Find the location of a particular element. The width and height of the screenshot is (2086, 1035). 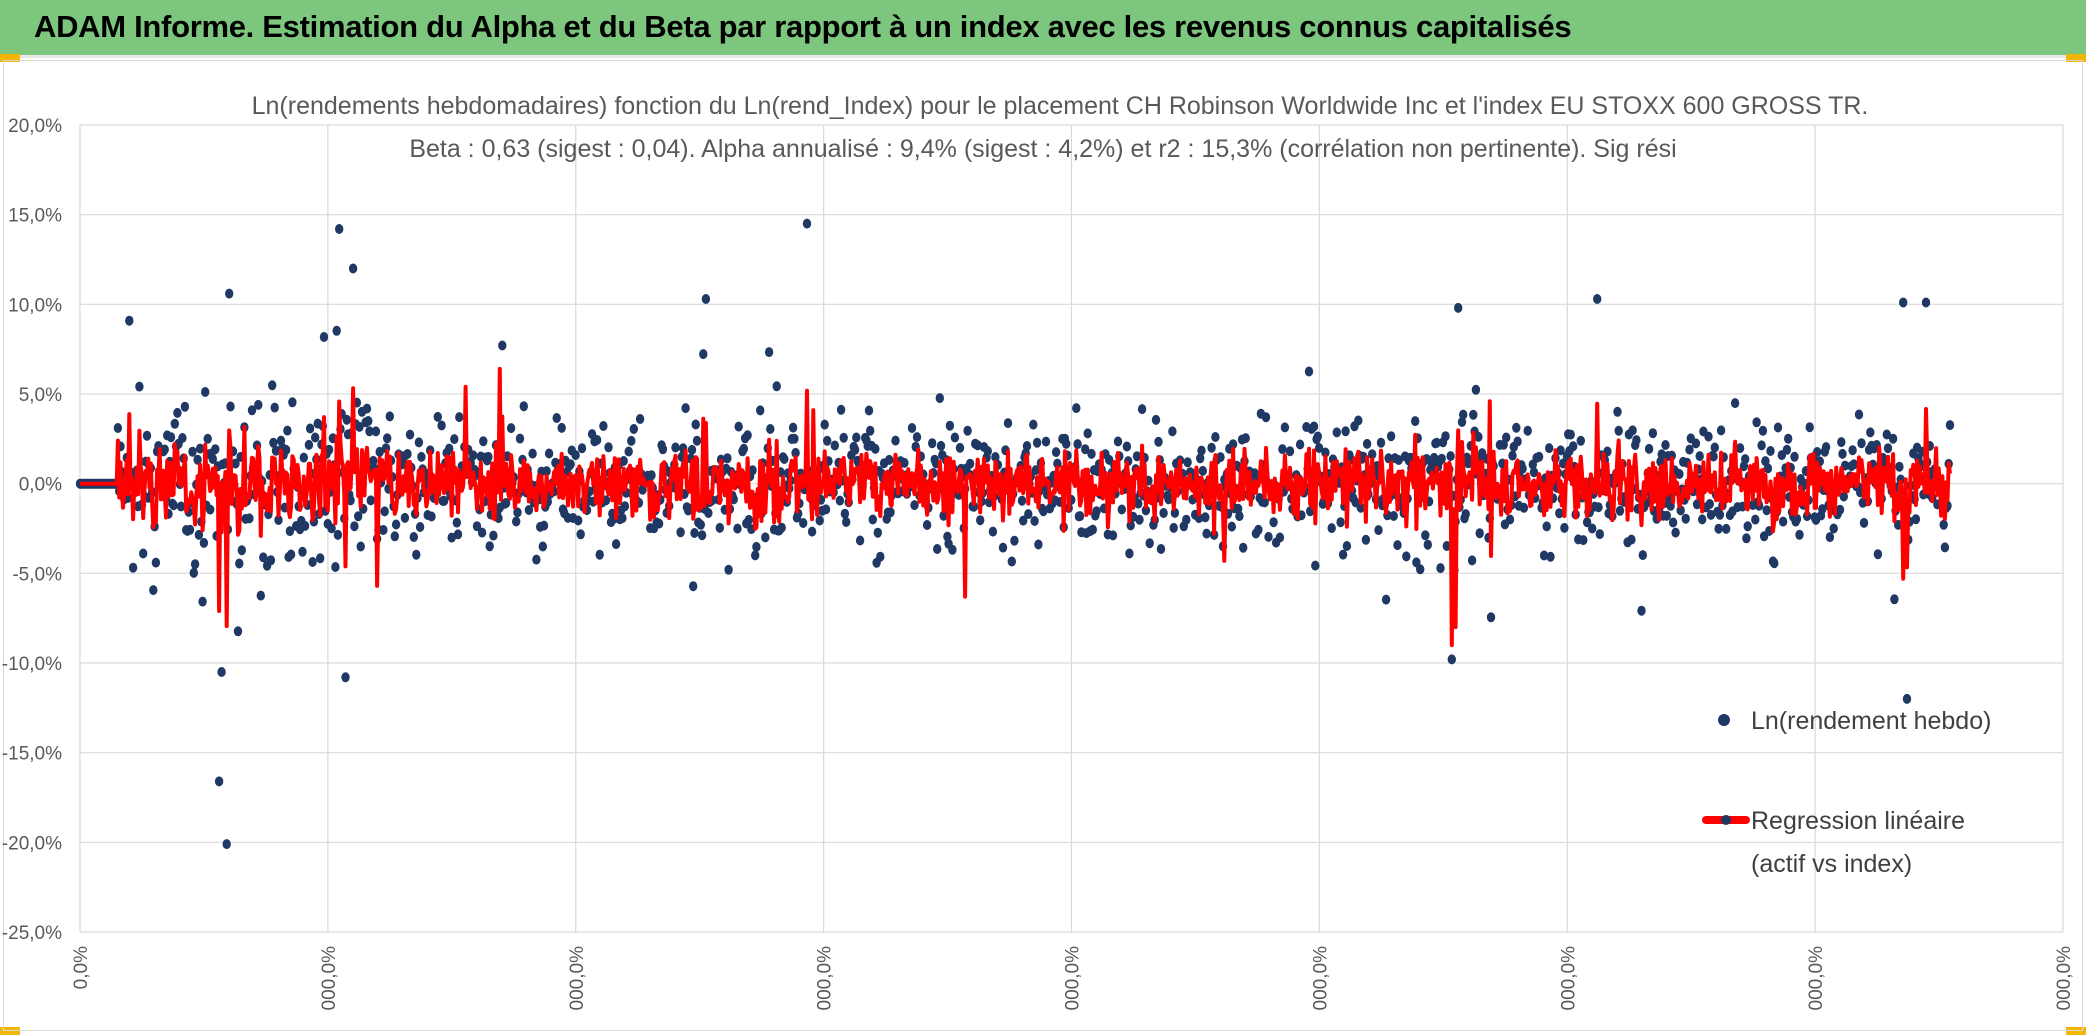

y-tick-label: 15,0% is located at coordinates (35, 216).